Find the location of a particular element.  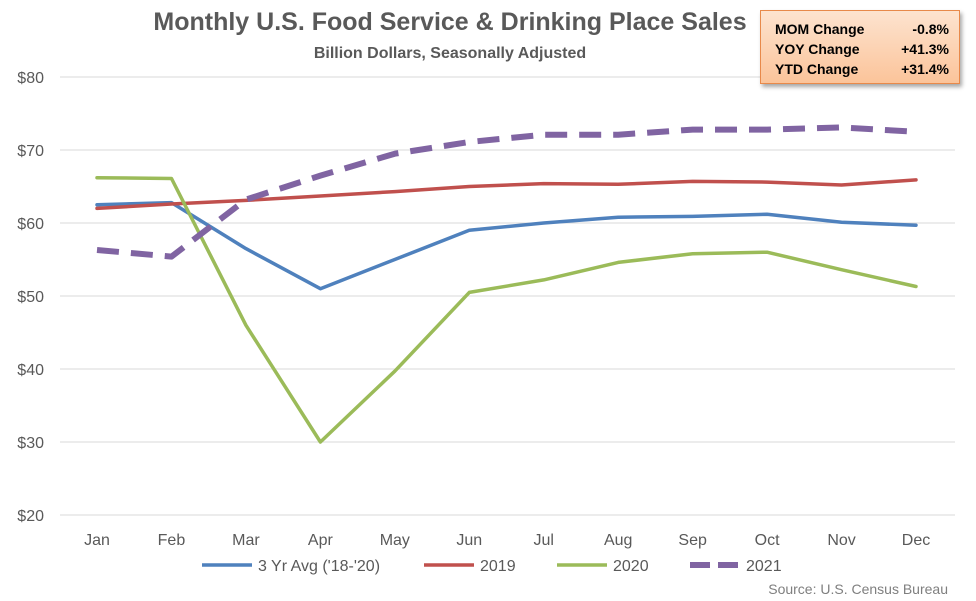

stat-row-mom: MOM Change -0.8% is located at coordinates (862, 29).